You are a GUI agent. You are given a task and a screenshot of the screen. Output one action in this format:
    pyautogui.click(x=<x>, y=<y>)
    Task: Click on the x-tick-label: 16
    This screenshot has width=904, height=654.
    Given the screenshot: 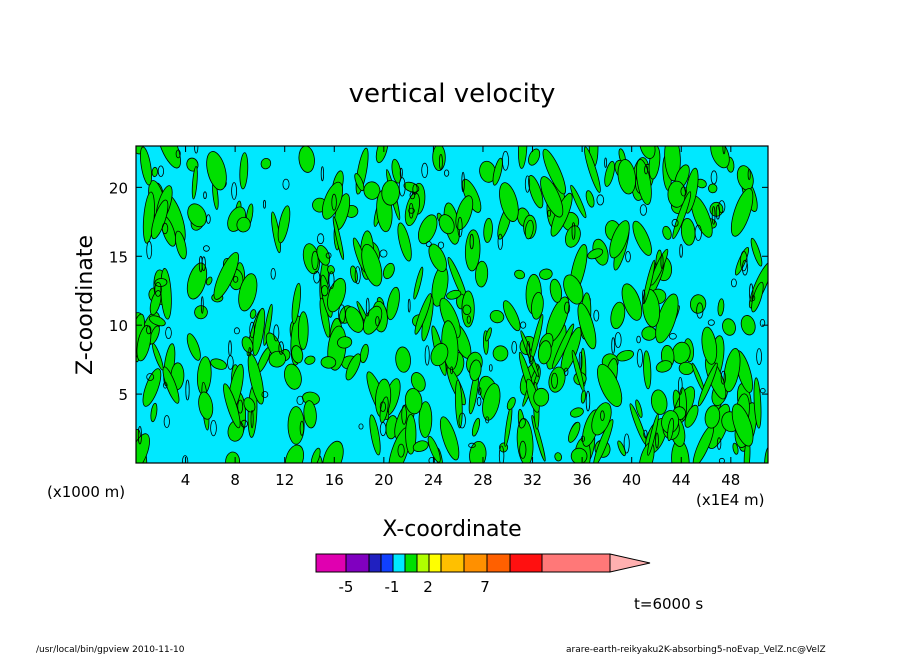 What is the action you would take?
    pyautogui.click(x=334, y=480)
    